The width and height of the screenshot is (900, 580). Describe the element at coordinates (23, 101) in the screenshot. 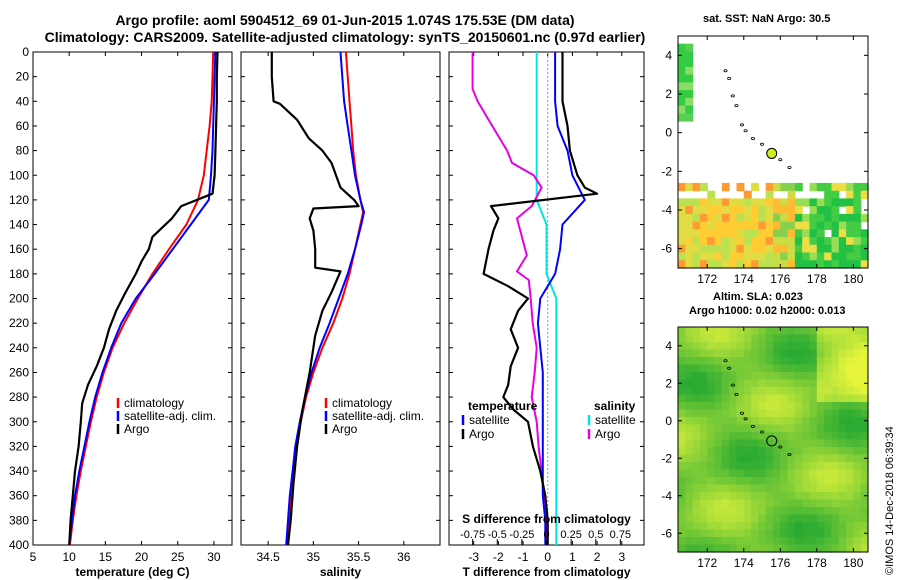

I see `y-tick-label: 40` at that location.